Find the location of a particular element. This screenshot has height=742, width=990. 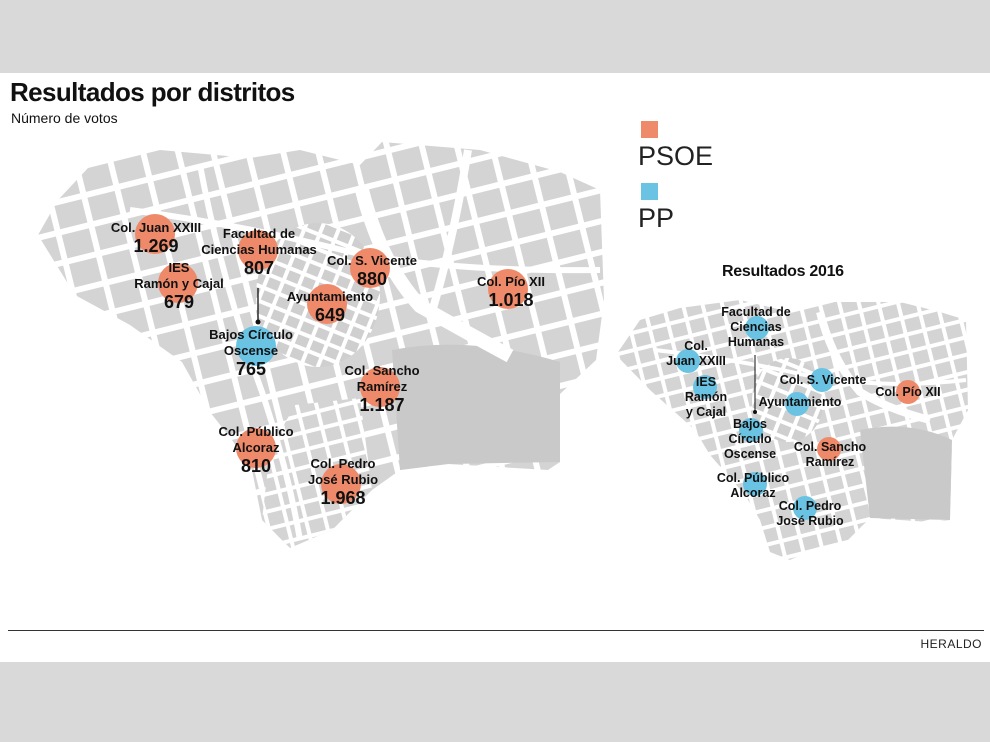

page-subtitle: Número de votos is located at coordinates (64, 118).